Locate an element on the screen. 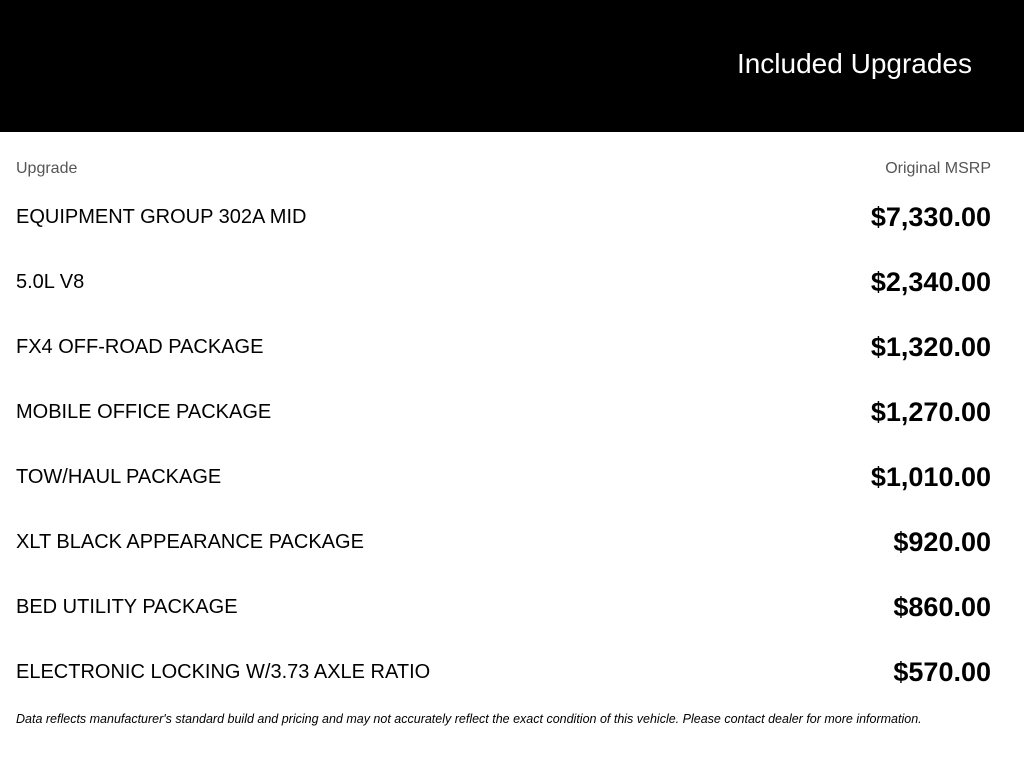 The height and width of the screenshot is (768, 1024). upgrade-name: TOW/HAUL PACKAGE is located at coordinates (119, 476).